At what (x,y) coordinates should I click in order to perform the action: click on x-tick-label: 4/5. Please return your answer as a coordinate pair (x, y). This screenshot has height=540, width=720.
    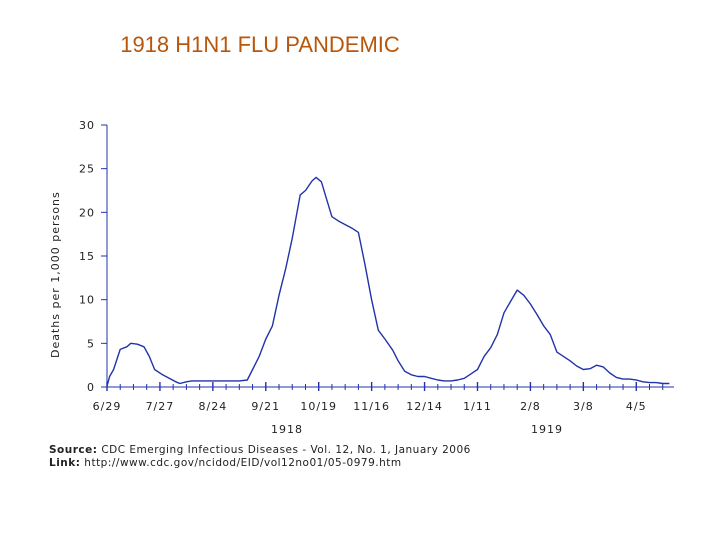
    Looking at the image, I should click on (636, 406).